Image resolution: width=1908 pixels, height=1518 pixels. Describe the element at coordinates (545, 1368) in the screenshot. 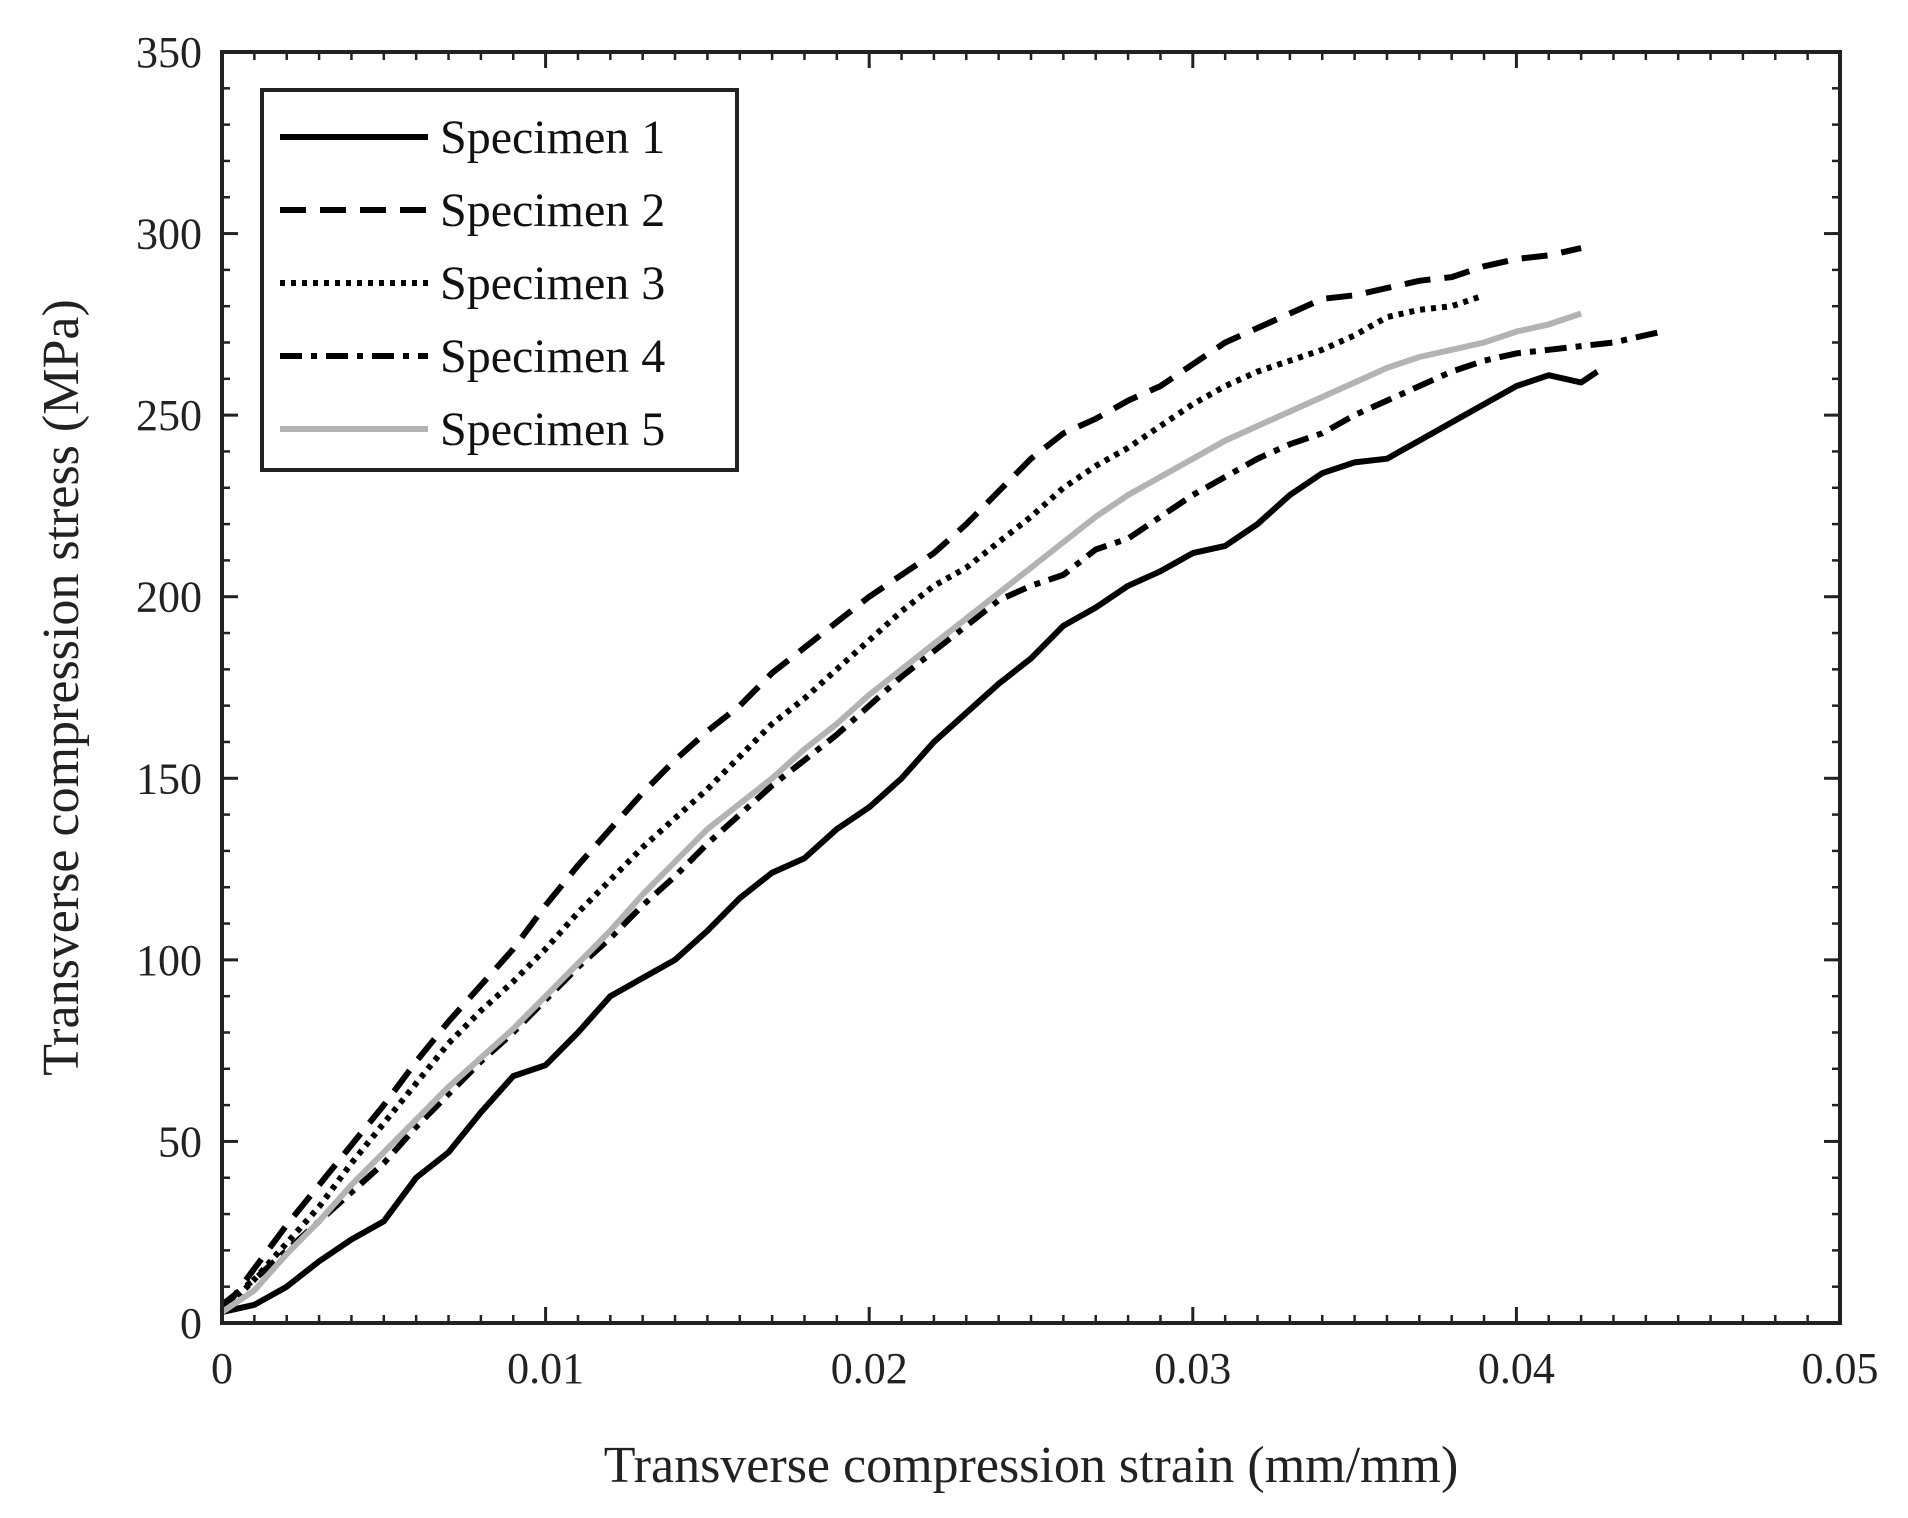

I see `x-tick-label: 0.01` at that location.